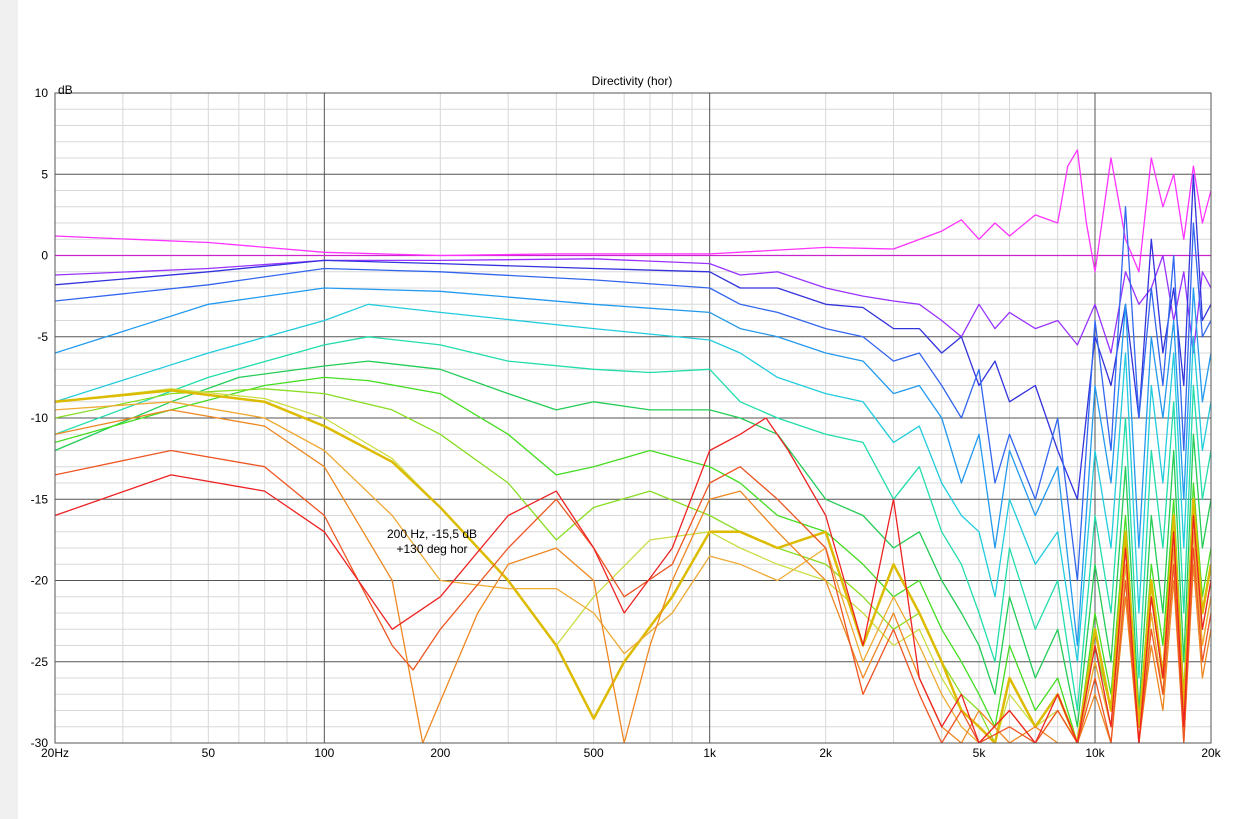 Image resolution: width=1244 pixels, height=819 pixels. Describe the element at coordinates (40, 743) in the screenshot. I see `y-tick-label: -30` at that location.